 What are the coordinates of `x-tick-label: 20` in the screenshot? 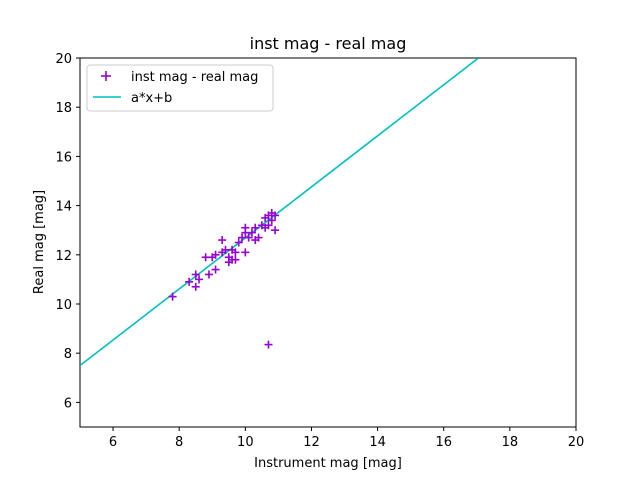 It's located at (576, 442).